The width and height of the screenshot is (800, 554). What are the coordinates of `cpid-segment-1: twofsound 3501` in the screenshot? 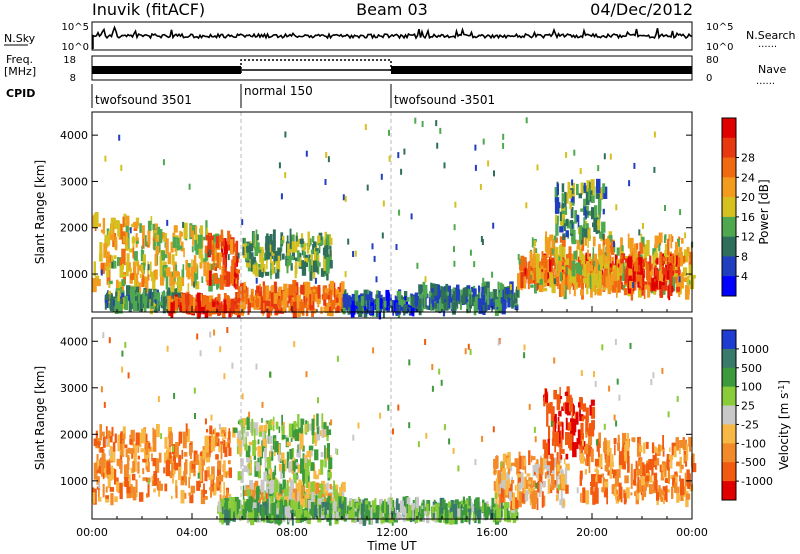 It's located at (143, 100).